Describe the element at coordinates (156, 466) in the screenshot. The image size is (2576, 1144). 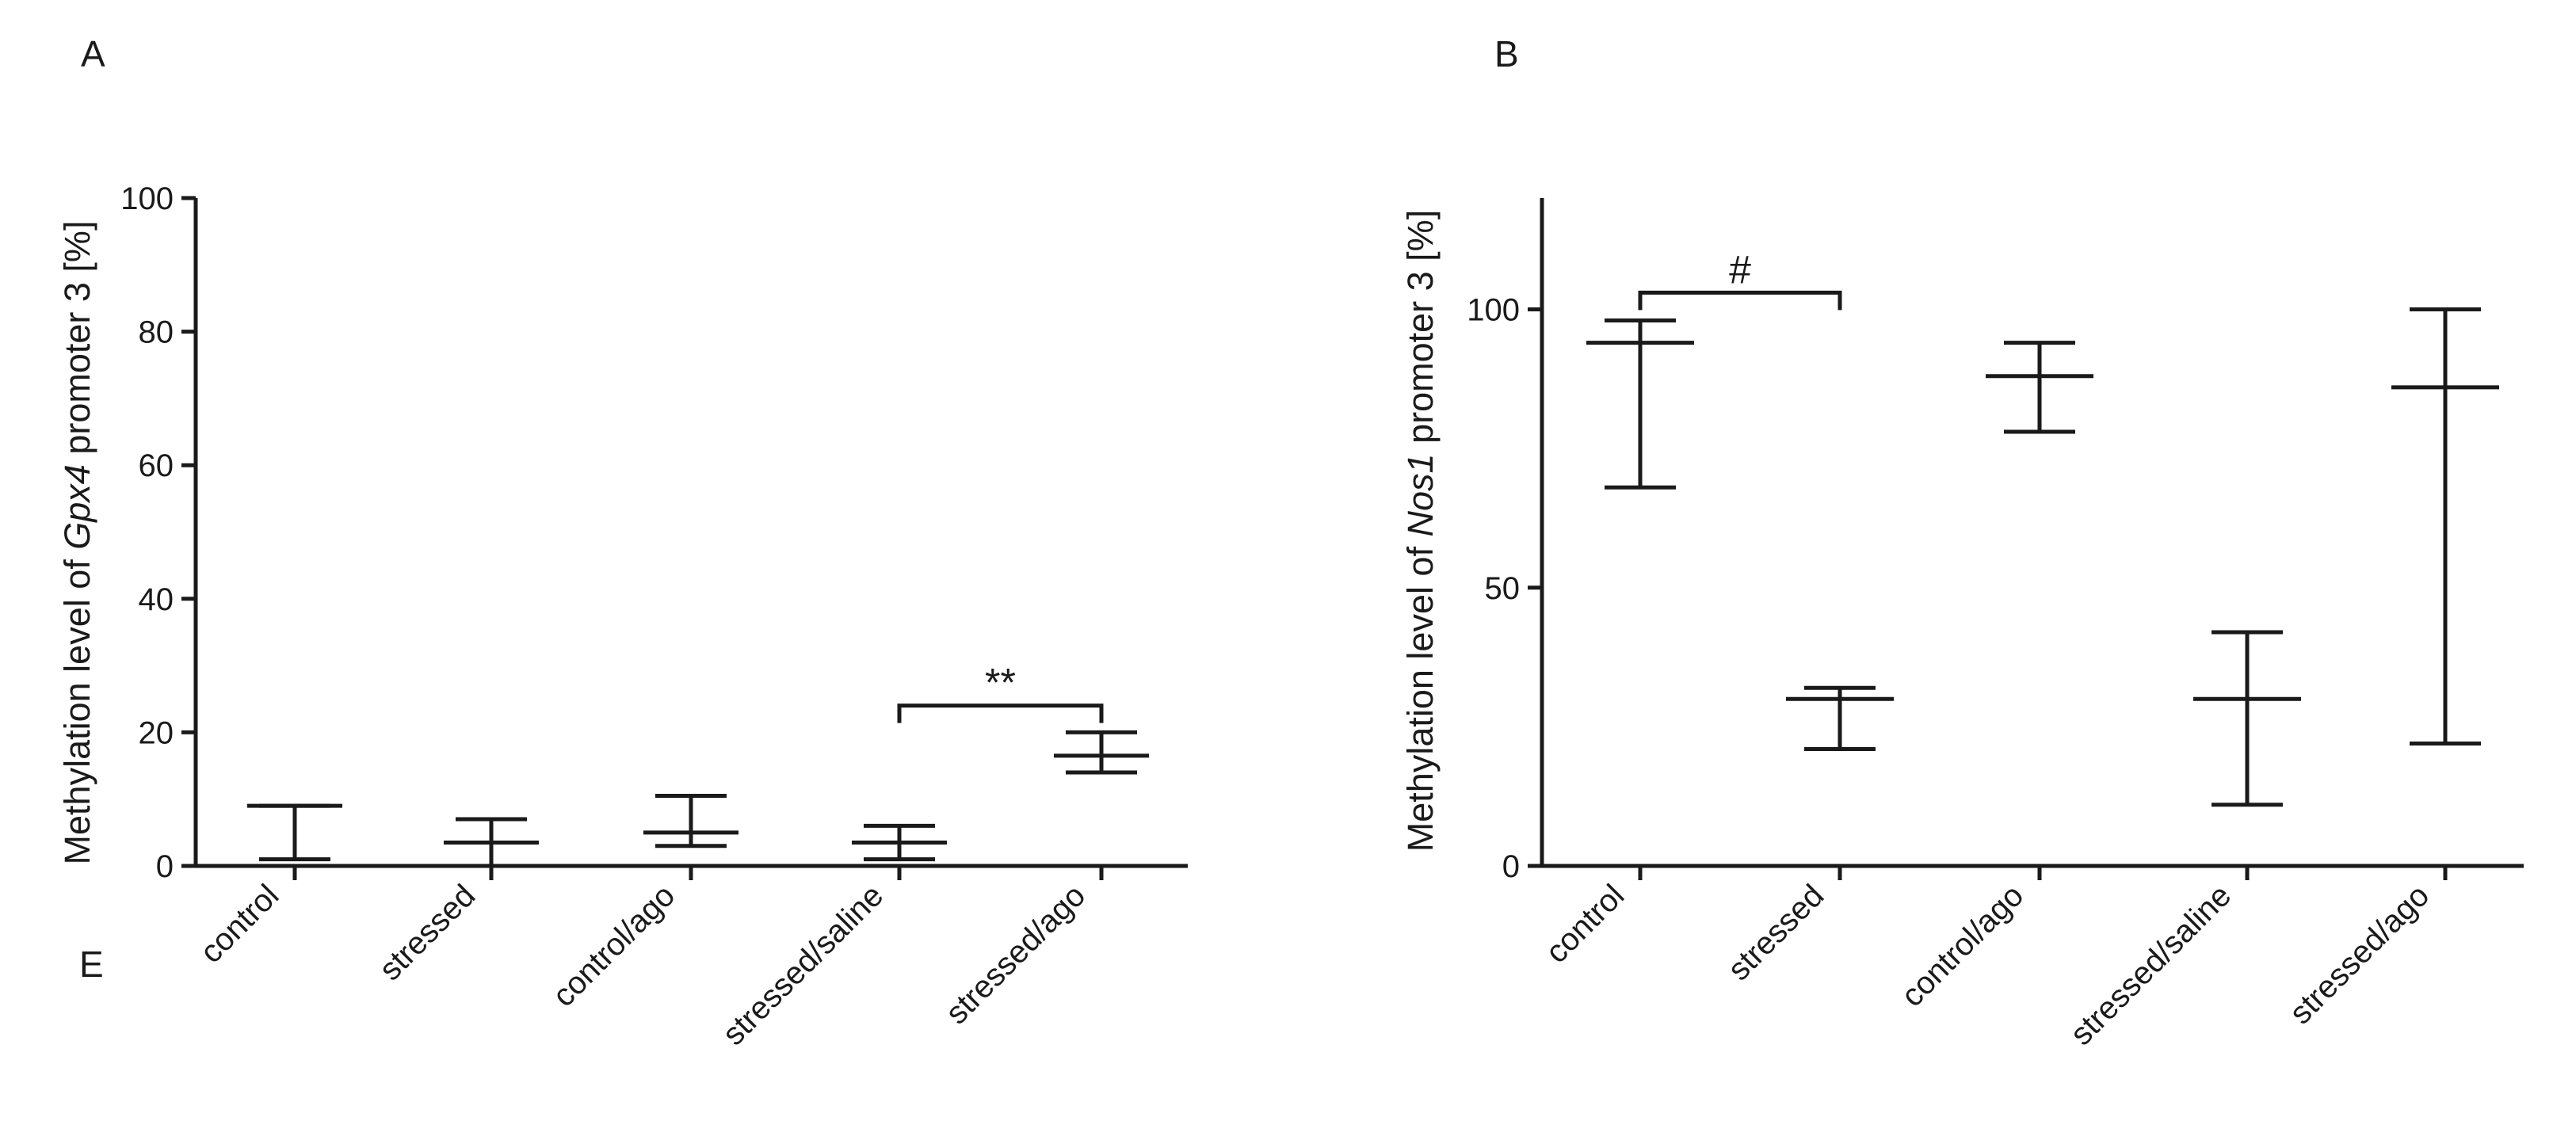
I see `y-tick-label-a-60: 60` at that location.